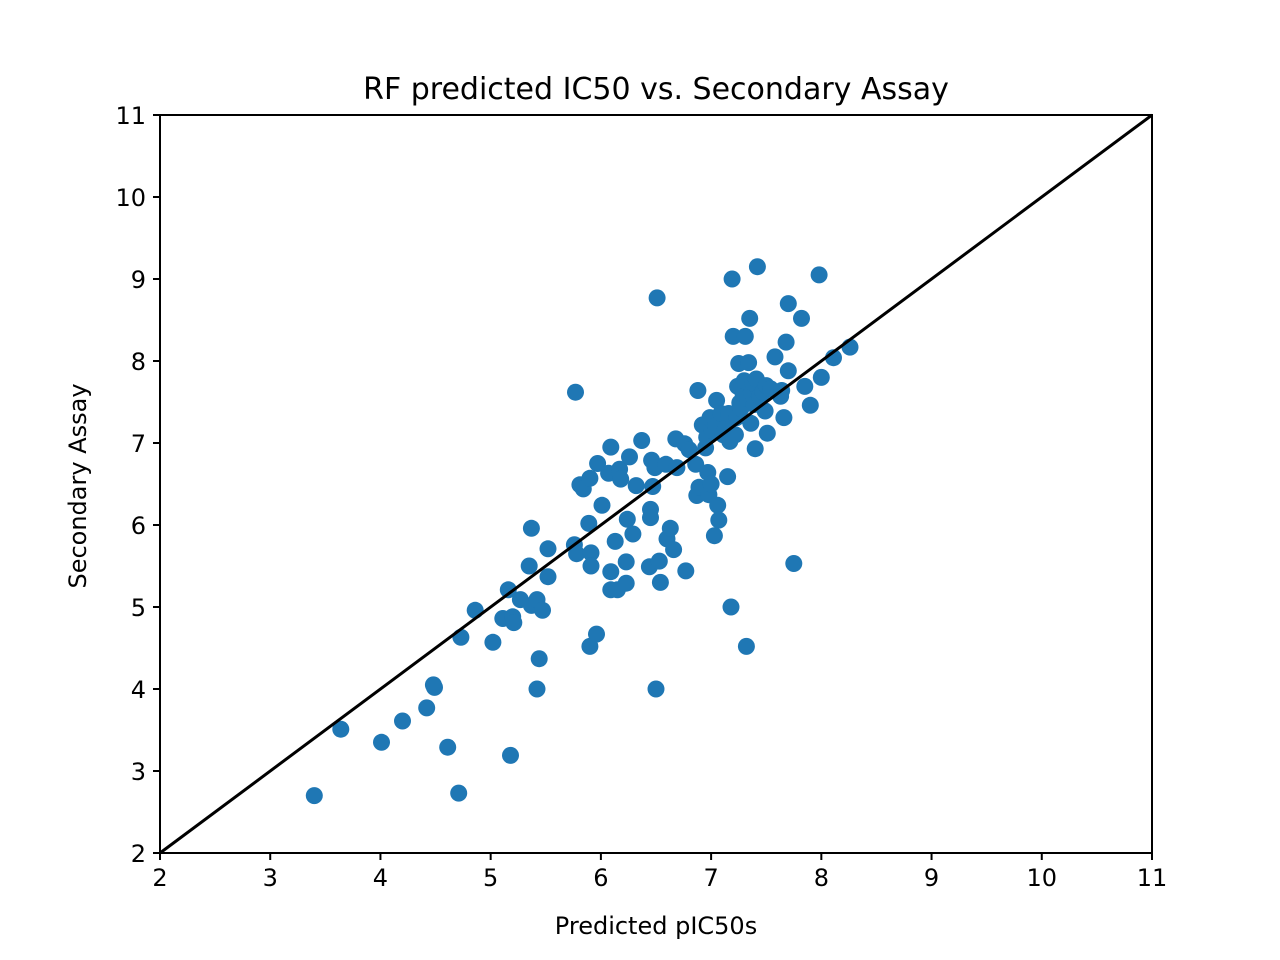  I want to click on y-tick-label: 9, so click(138, 280).